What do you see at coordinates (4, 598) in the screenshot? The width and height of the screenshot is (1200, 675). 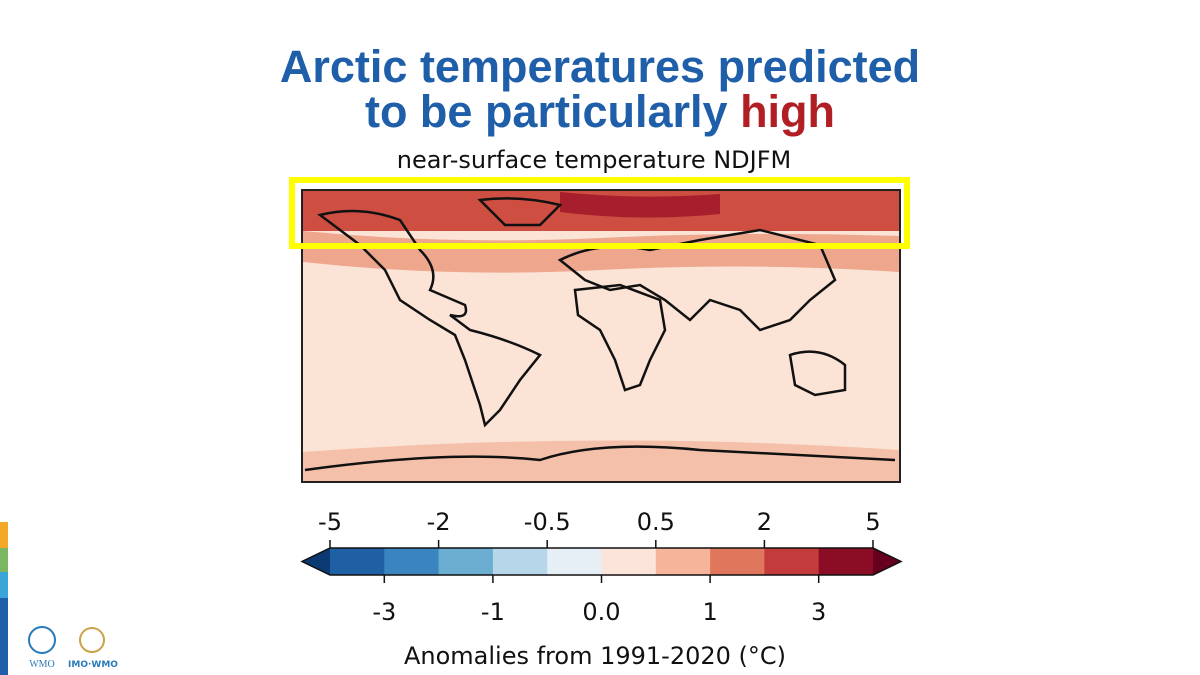 I see `side-strip` at bounding box center [4, 598].